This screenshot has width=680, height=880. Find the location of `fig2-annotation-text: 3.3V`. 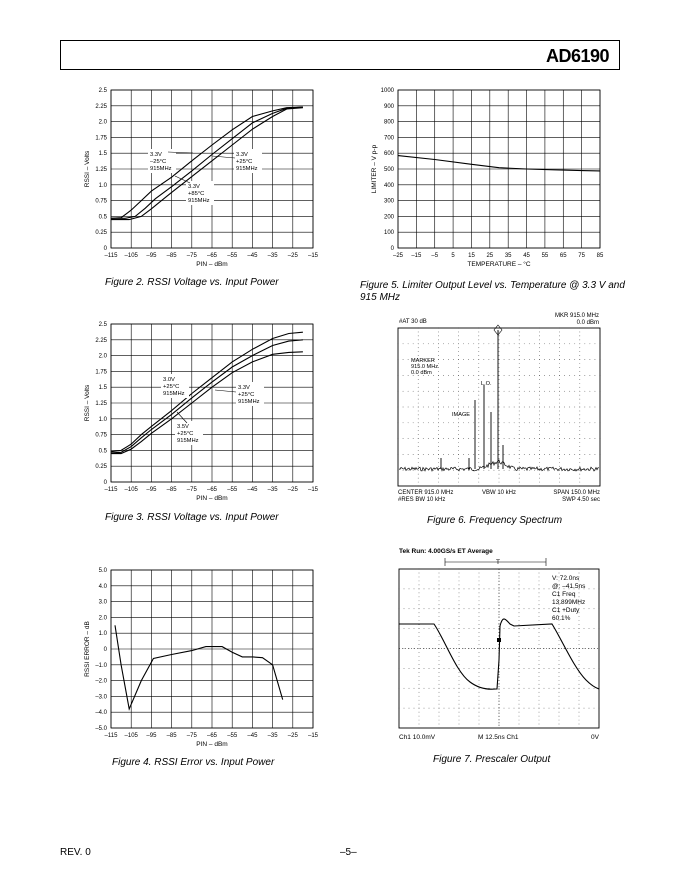

fig2-annotation-text: 3.3V is located at coordinates (156, 155).